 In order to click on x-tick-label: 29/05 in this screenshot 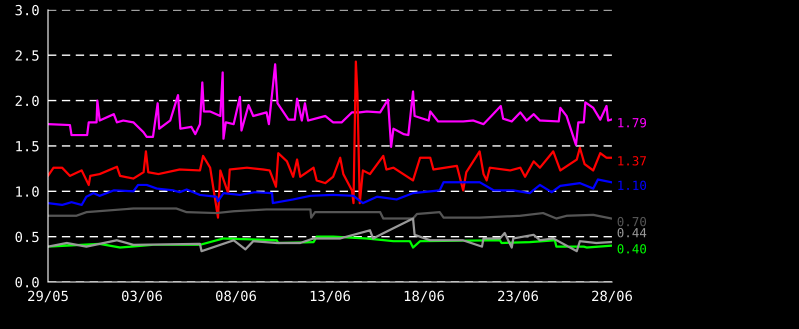, I will do `click(48, 296)`.